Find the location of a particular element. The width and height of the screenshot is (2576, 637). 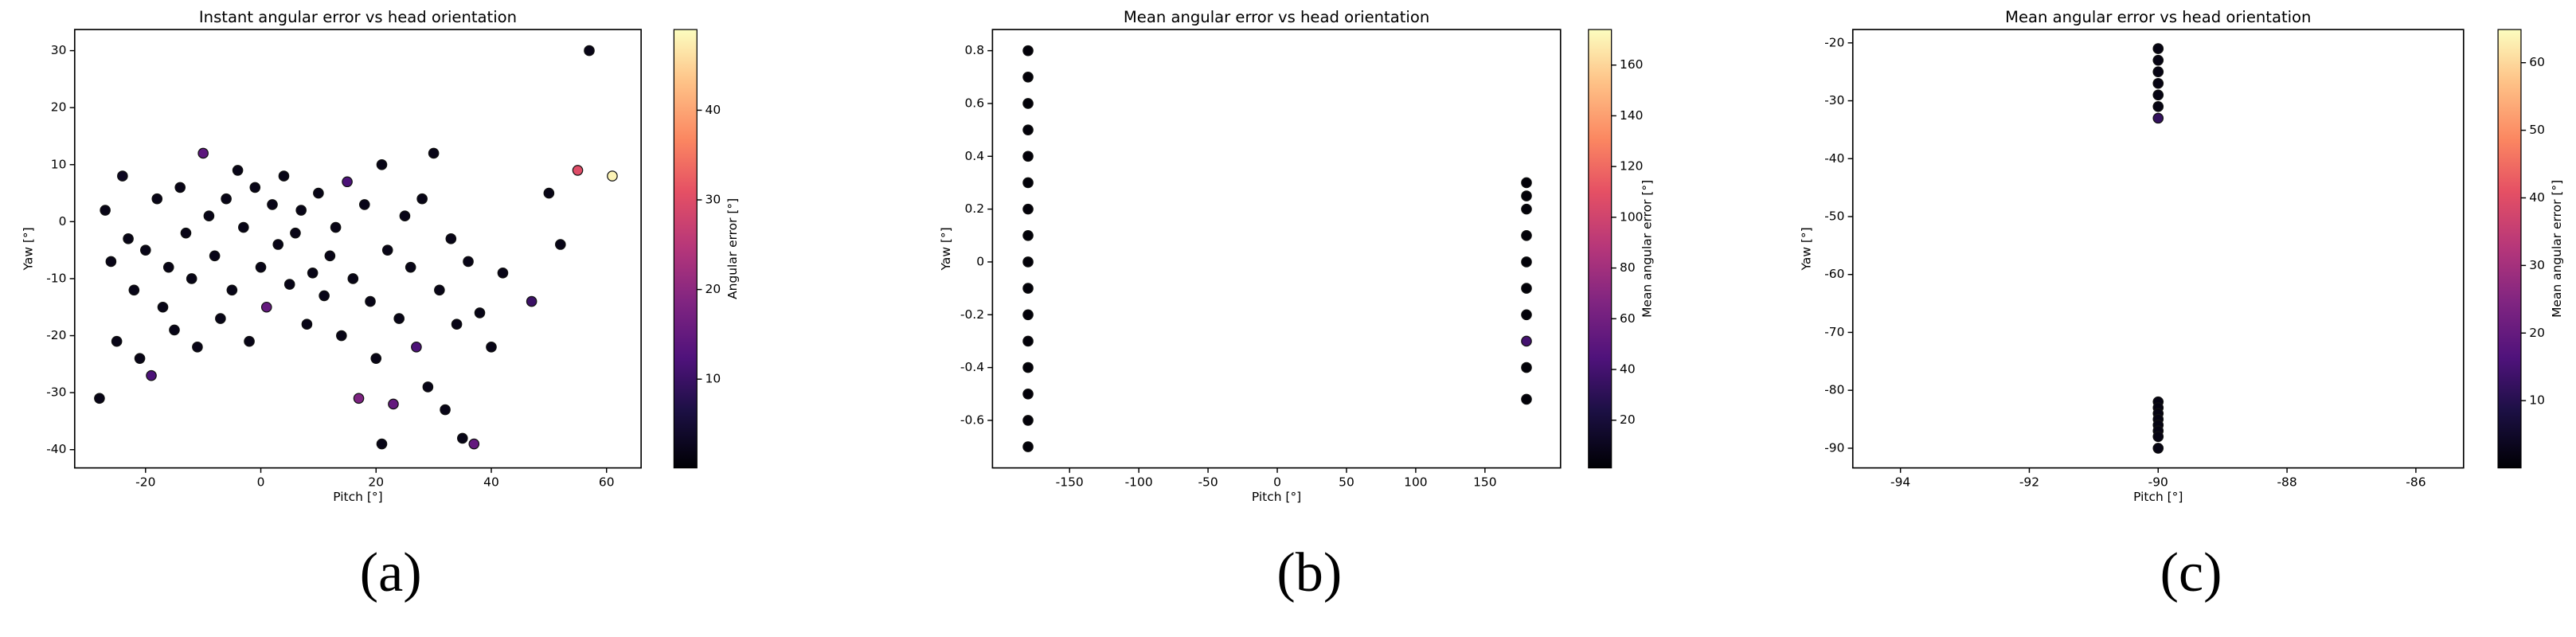

x-tick-label: 20 is located at coordinates (376, 482).